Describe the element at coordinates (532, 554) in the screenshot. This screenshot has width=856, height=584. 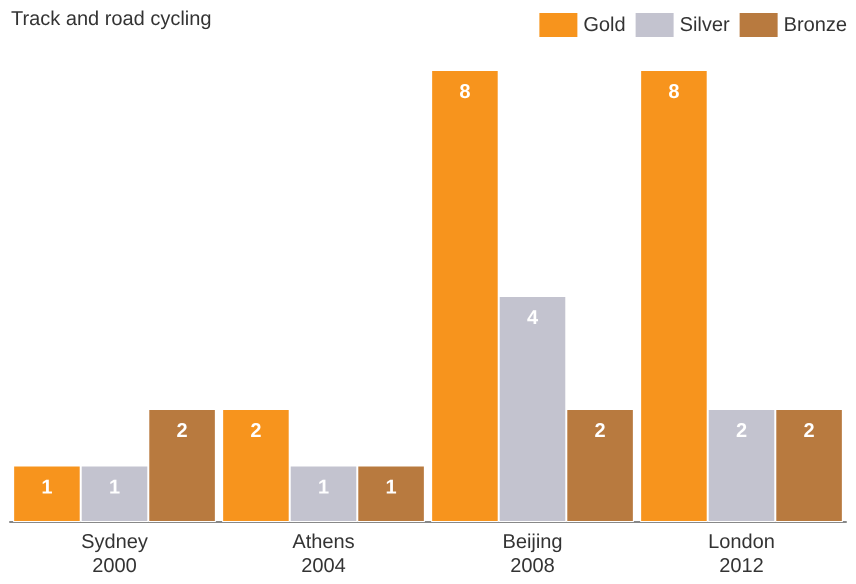
I see `x-tick-label: Beijing 2008` at that location.